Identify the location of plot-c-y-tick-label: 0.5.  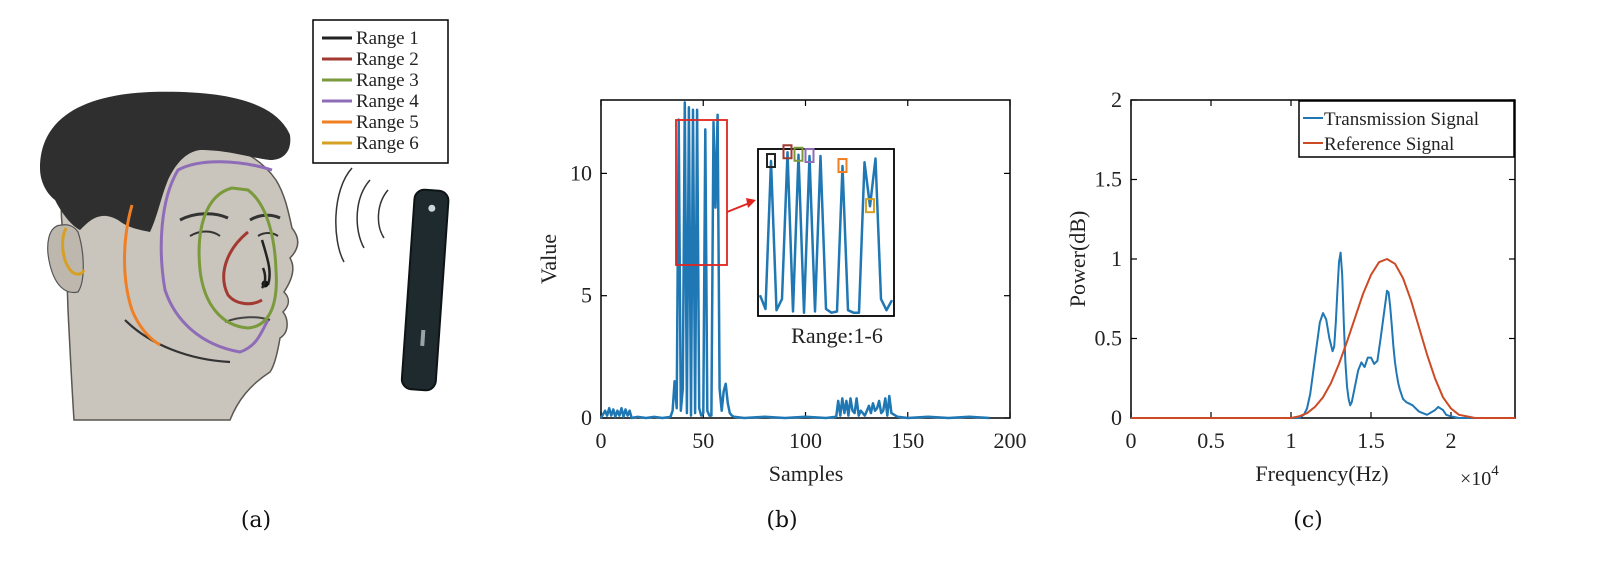
(1109, 338).